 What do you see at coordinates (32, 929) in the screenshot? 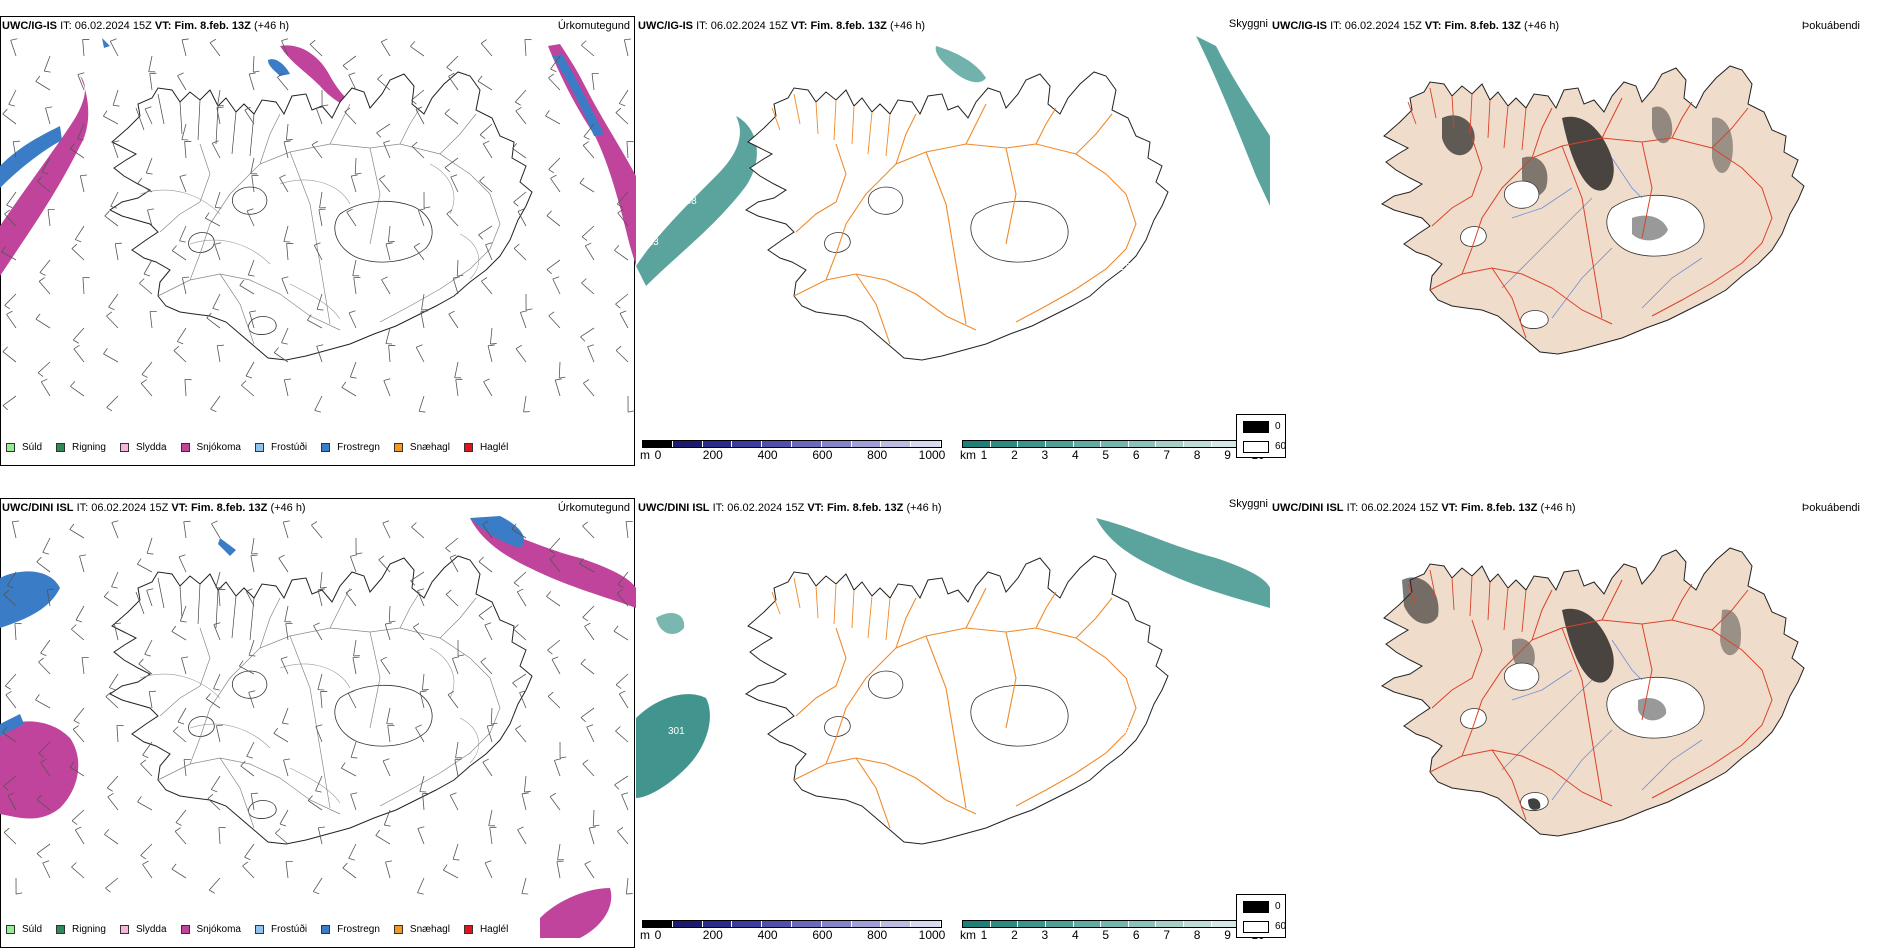
I see `precip-legend-label: Súld` at bounding box center [32, 929].